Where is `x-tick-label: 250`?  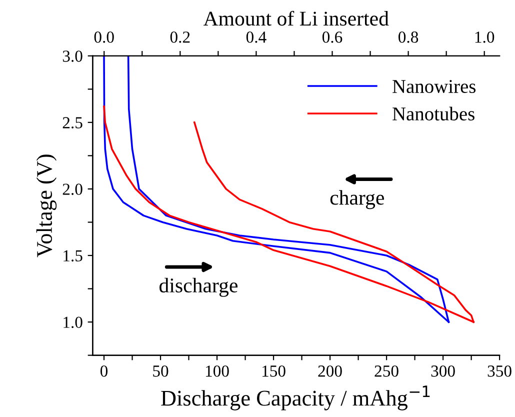
x-tick-label: 250 is located at coordinates (386, 371).